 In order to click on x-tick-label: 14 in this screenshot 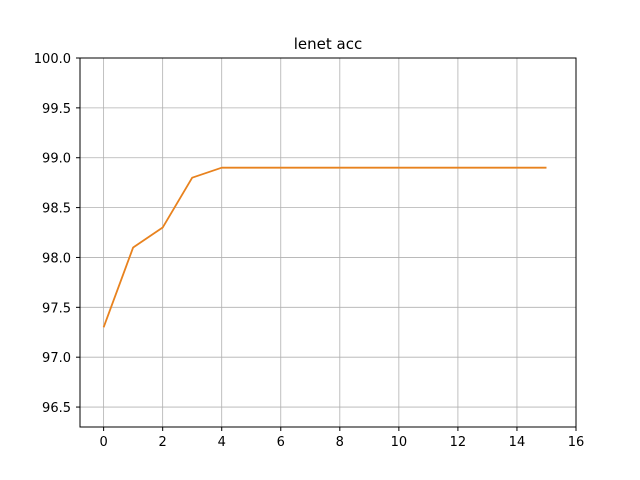, I will do `click(517, 442)`.